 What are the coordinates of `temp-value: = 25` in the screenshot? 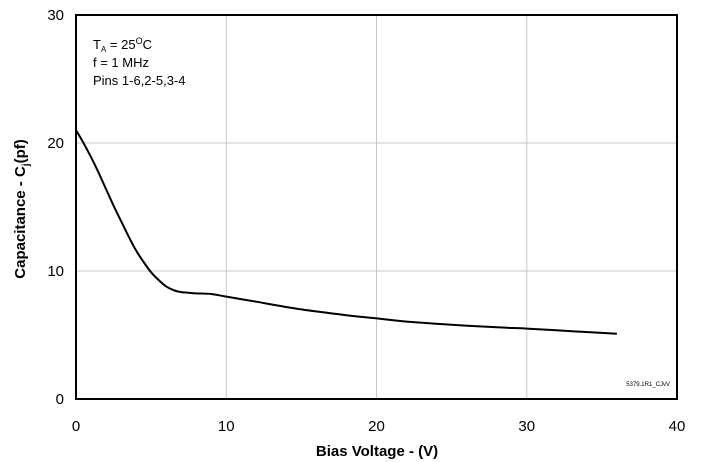 It's located at (120, 44).